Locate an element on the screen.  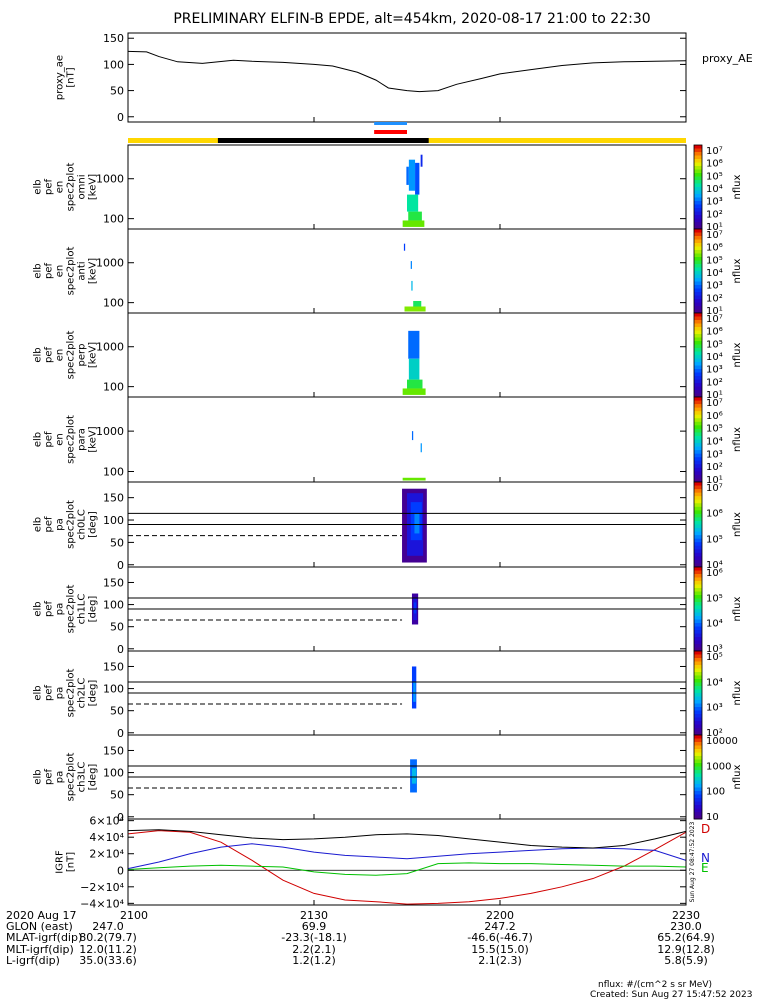
y-axis-label-line: perp is located at coordinates (82, 355).